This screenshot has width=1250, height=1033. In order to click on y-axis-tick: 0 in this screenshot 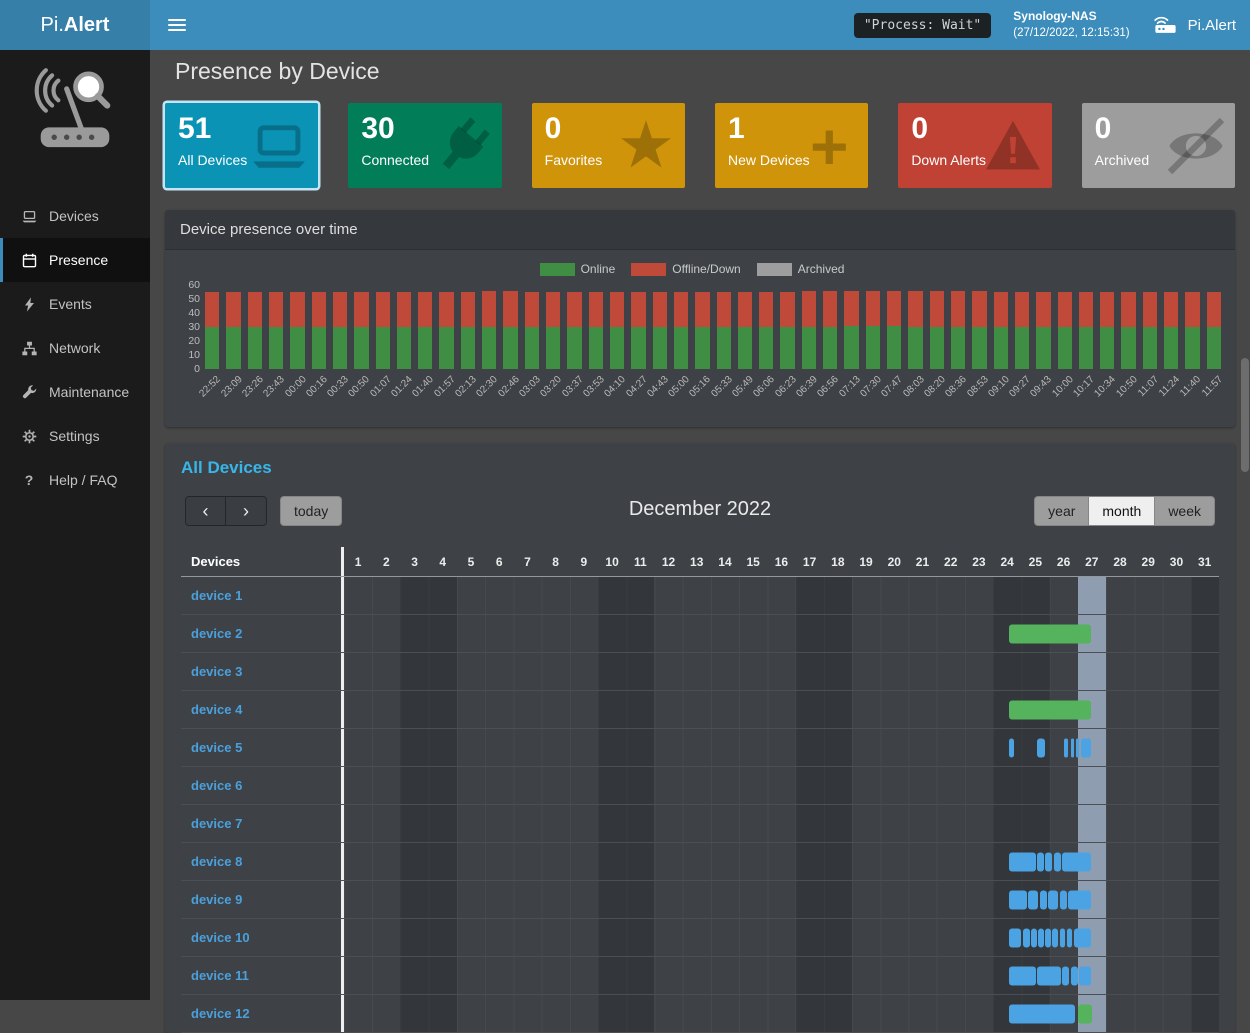, I will do `click(197, 369)`.